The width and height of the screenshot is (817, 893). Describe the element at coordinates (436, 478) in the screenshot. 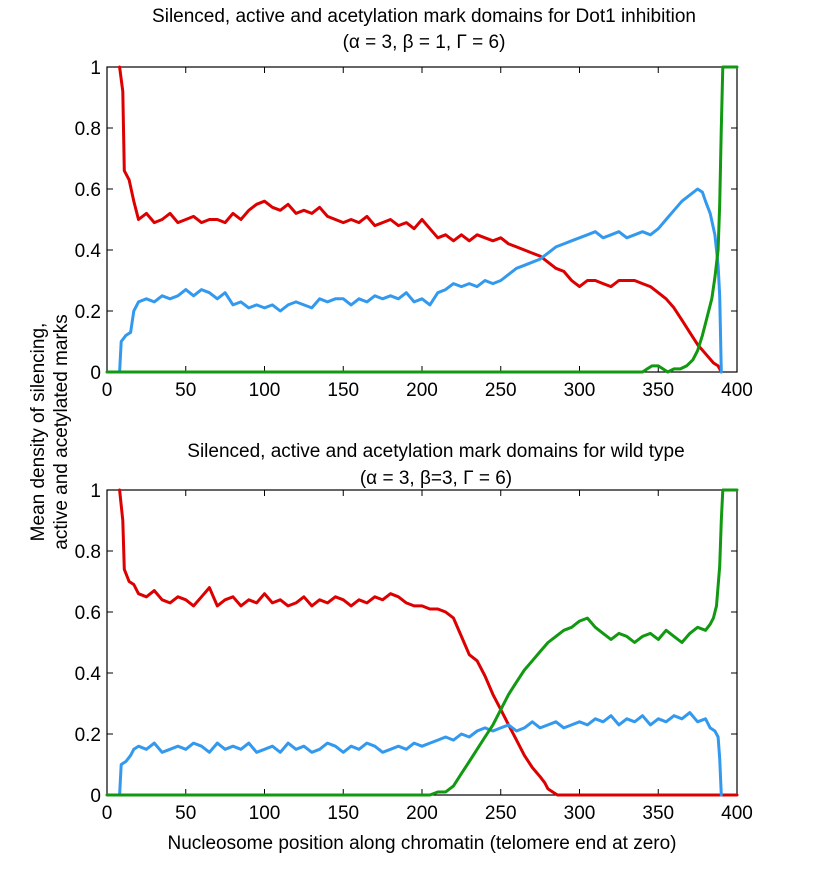

I see `chart-subtitle: (α = 3, β=3, Γ = 6)` at that location.